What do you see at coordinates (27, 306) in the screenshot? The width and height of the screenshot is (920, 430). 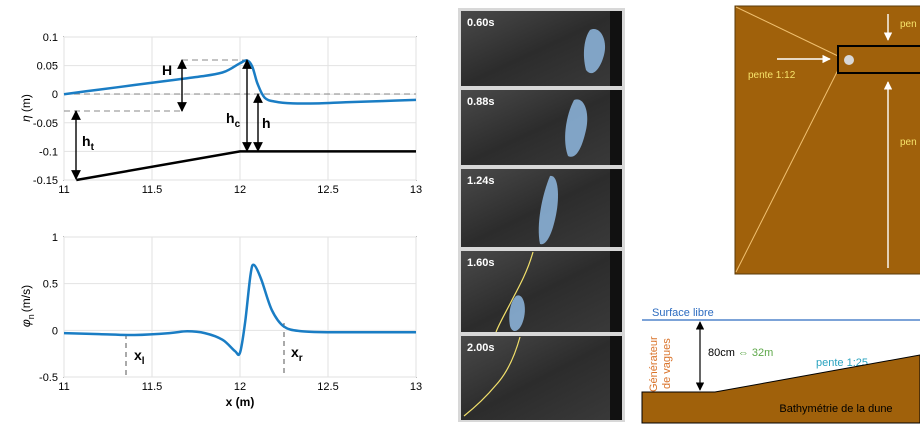 I see `phi-y-axis-label: φn(m/s)` at bounding box center [27, 306].